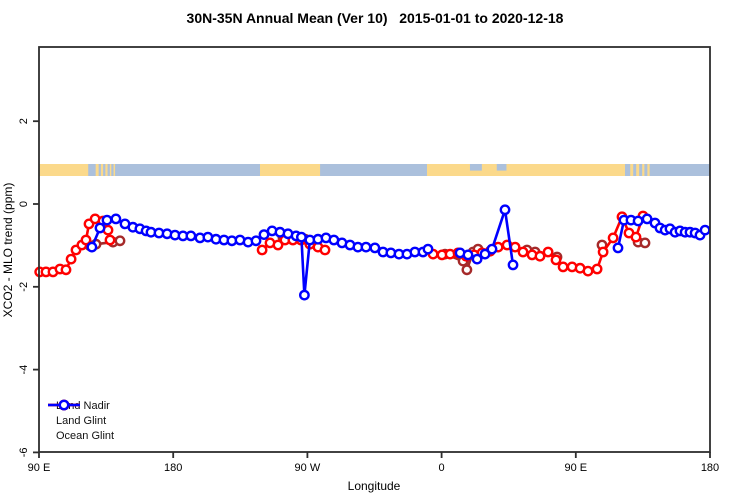 This screenshot has height=500, width=750. Describe the element at coordinates (24, 370) in the screenshot. I see `y-tick-label: -4` at that location.